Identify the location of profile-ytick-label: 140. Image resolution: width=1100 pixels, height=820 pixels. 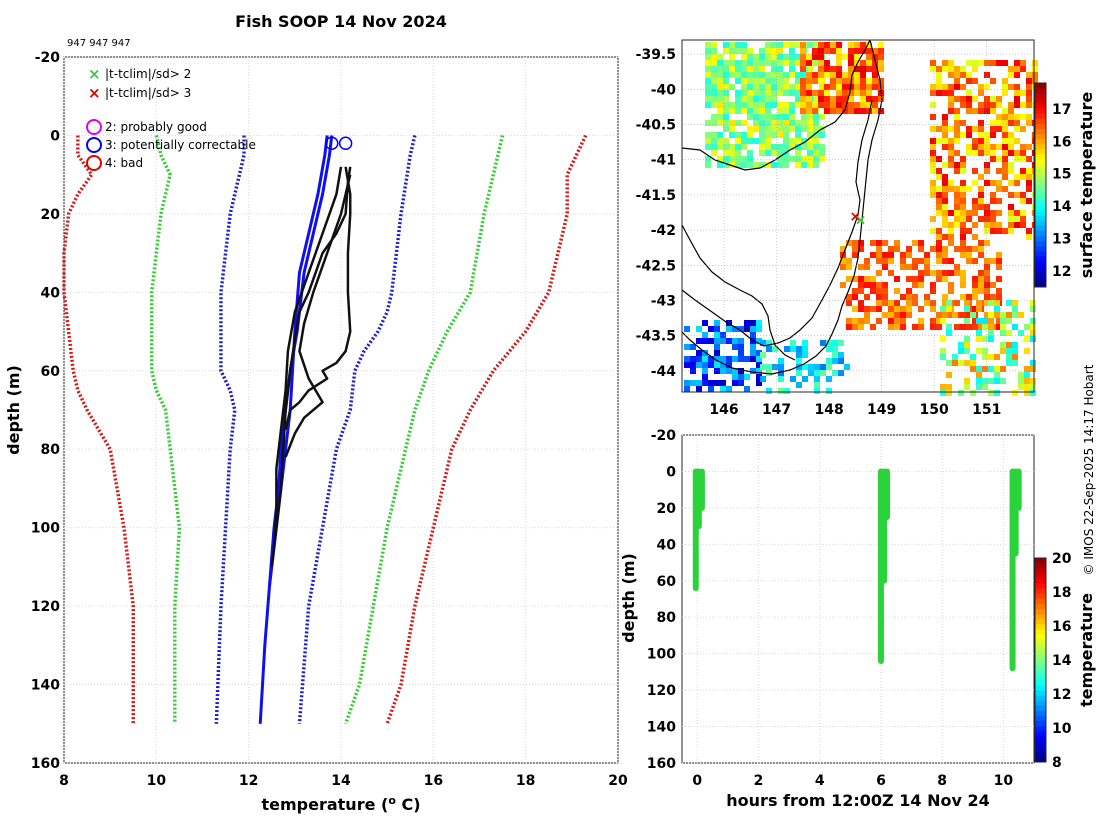
(45, 686).